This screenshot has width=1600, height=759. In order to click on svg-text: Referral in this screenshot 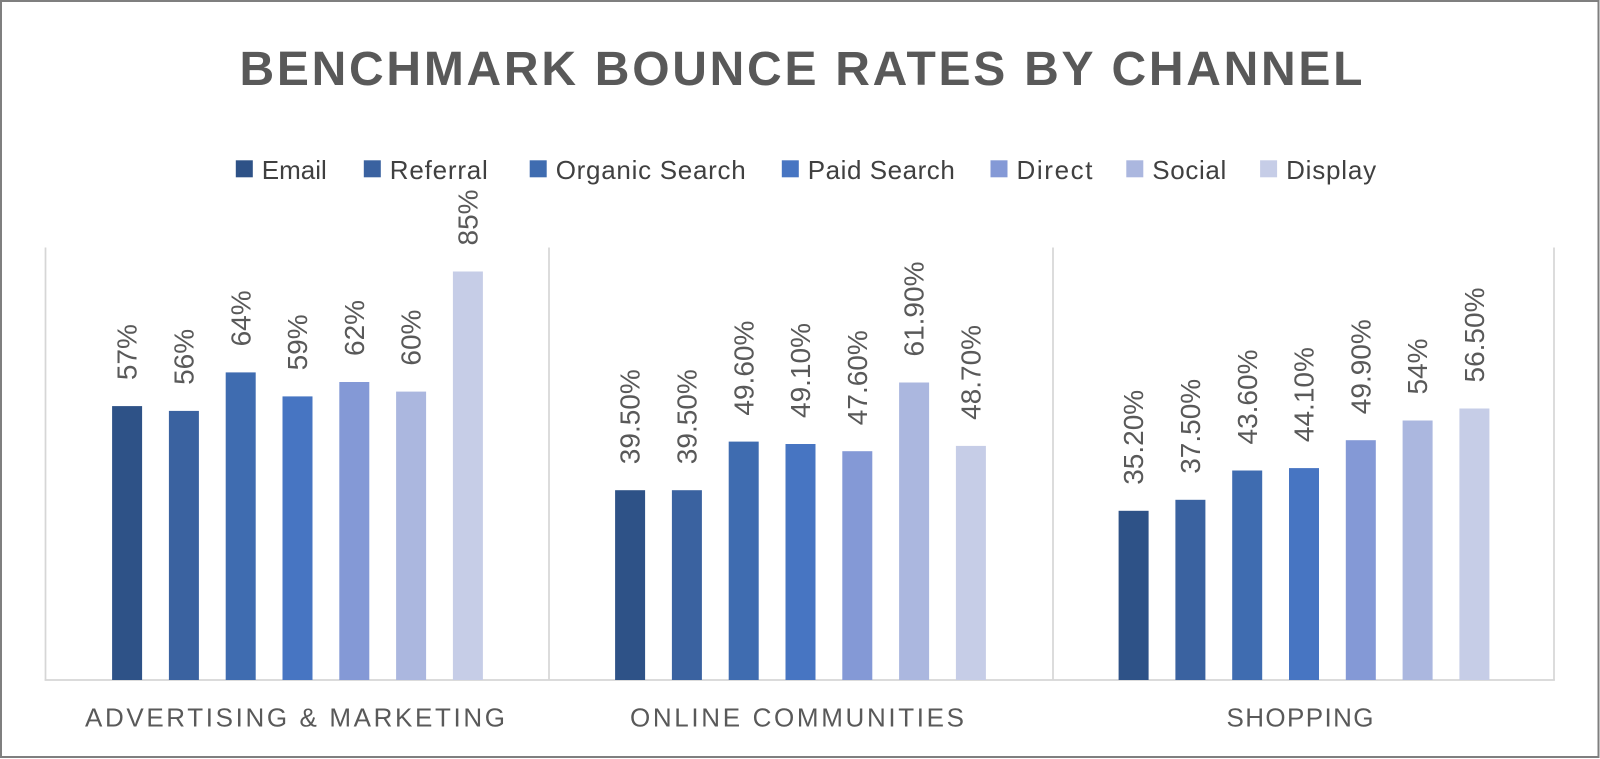, I will do `click(439, 170)`.